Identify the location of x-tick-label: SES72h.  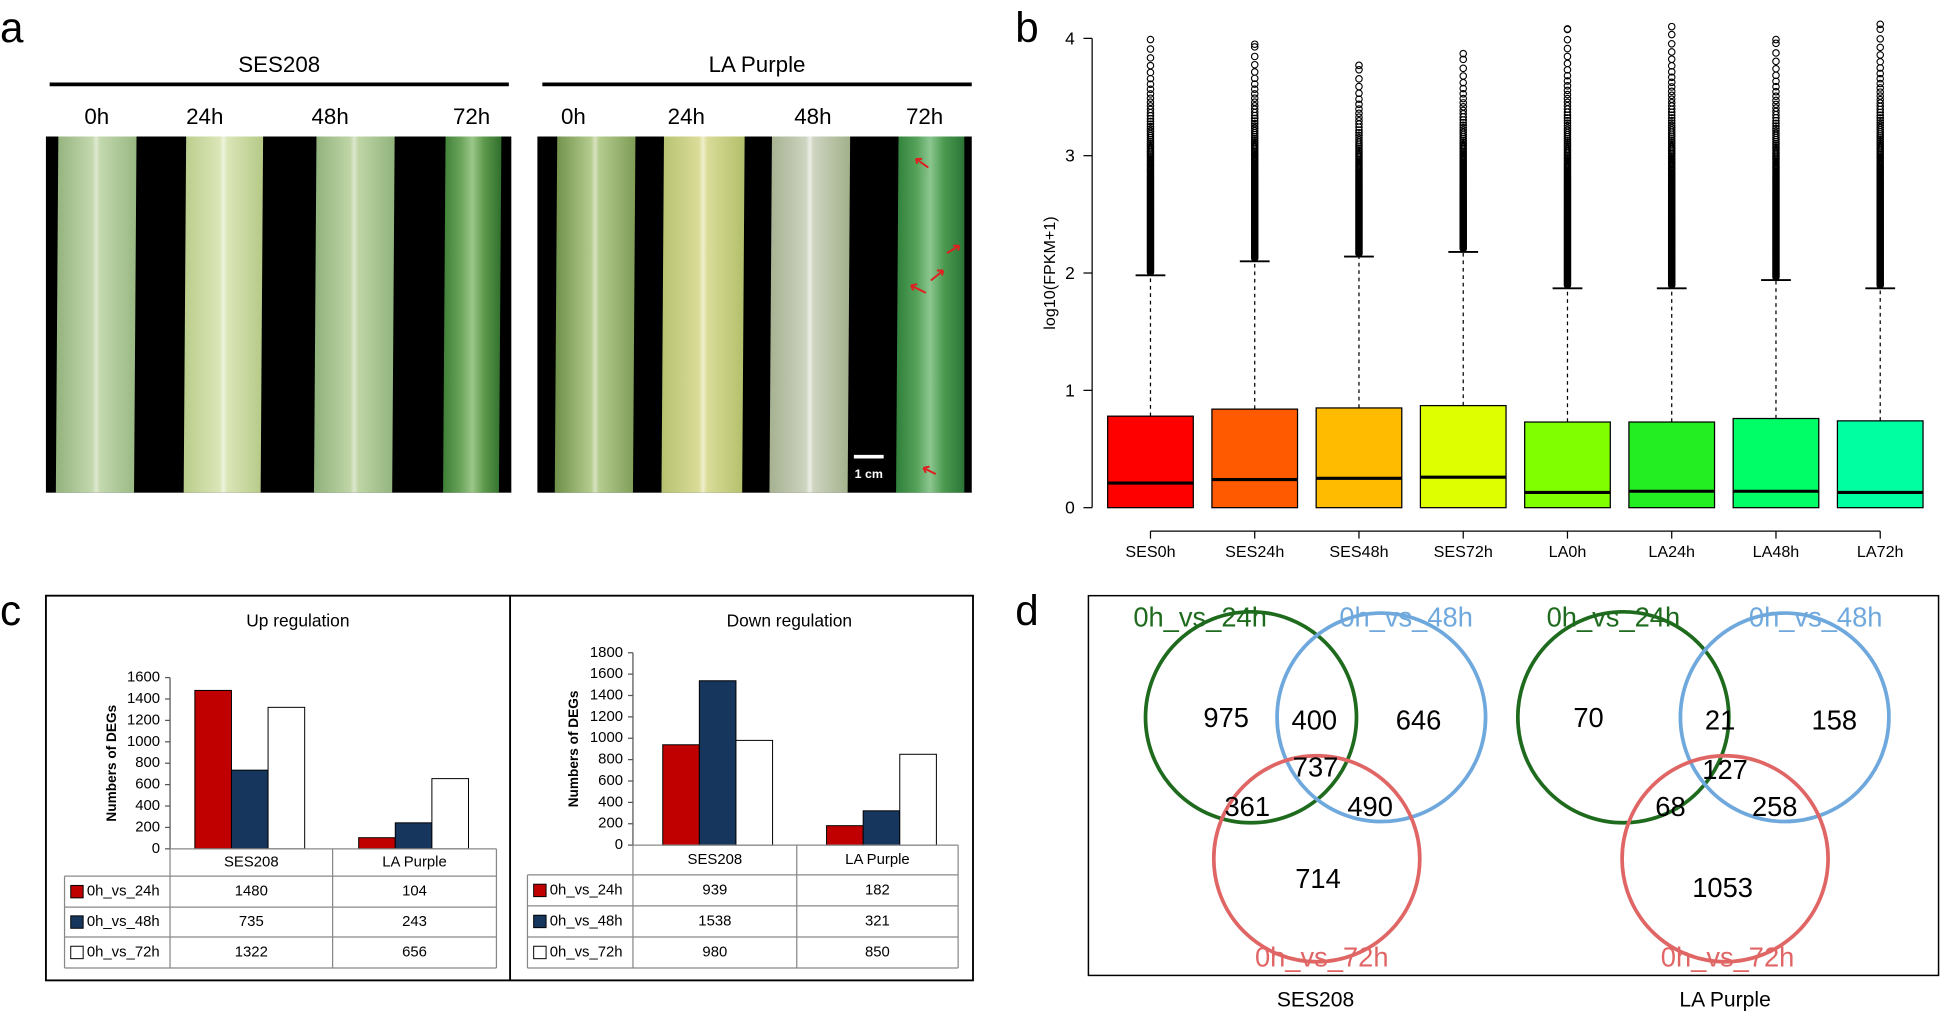
(1463, 552).